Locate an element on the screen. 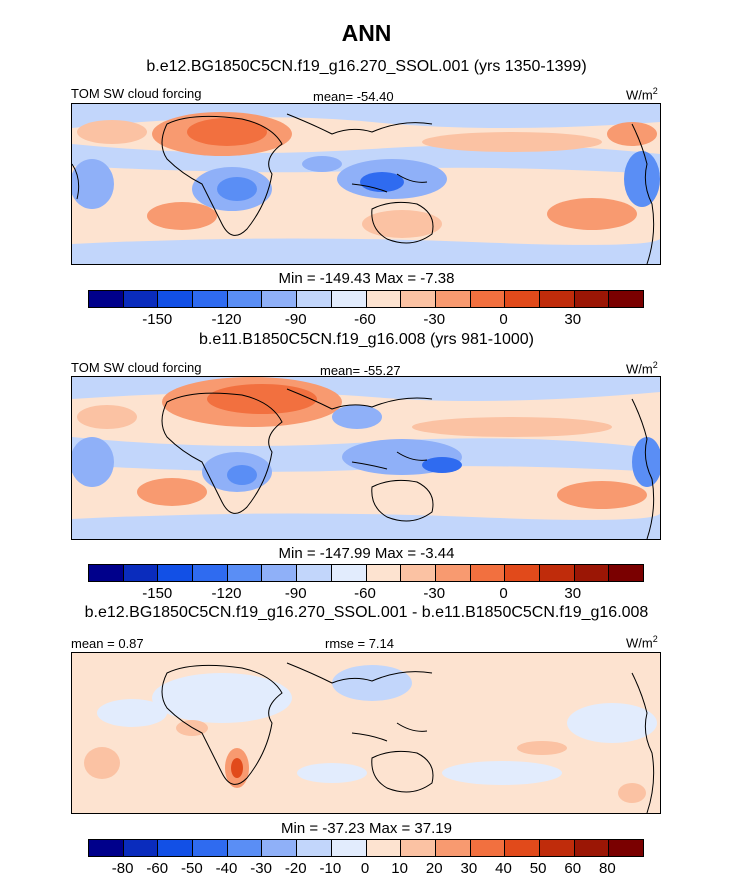 This screenshot has height=878, width=733. panel-2-units: W/m2 is located at coordinates (642, 368).